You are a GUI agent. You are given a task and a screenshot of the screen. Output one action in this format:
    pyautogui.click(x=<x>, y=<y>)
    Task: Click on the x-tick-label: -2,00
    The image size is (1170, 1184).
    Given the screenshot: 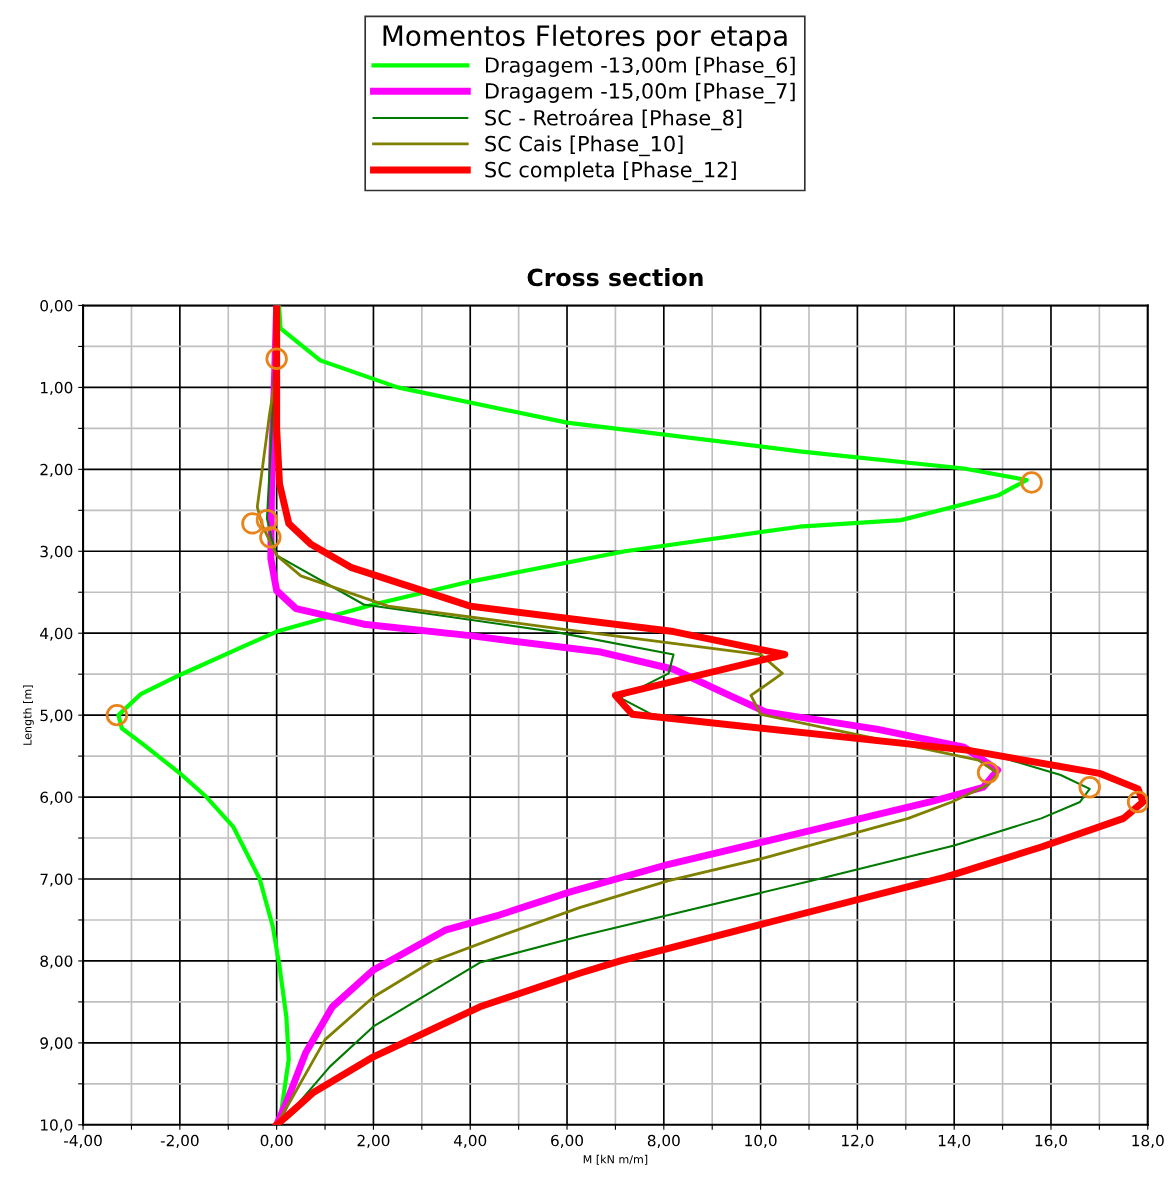 What is the action you would take?
    pyautogui.click(x=179, y=1141)
    